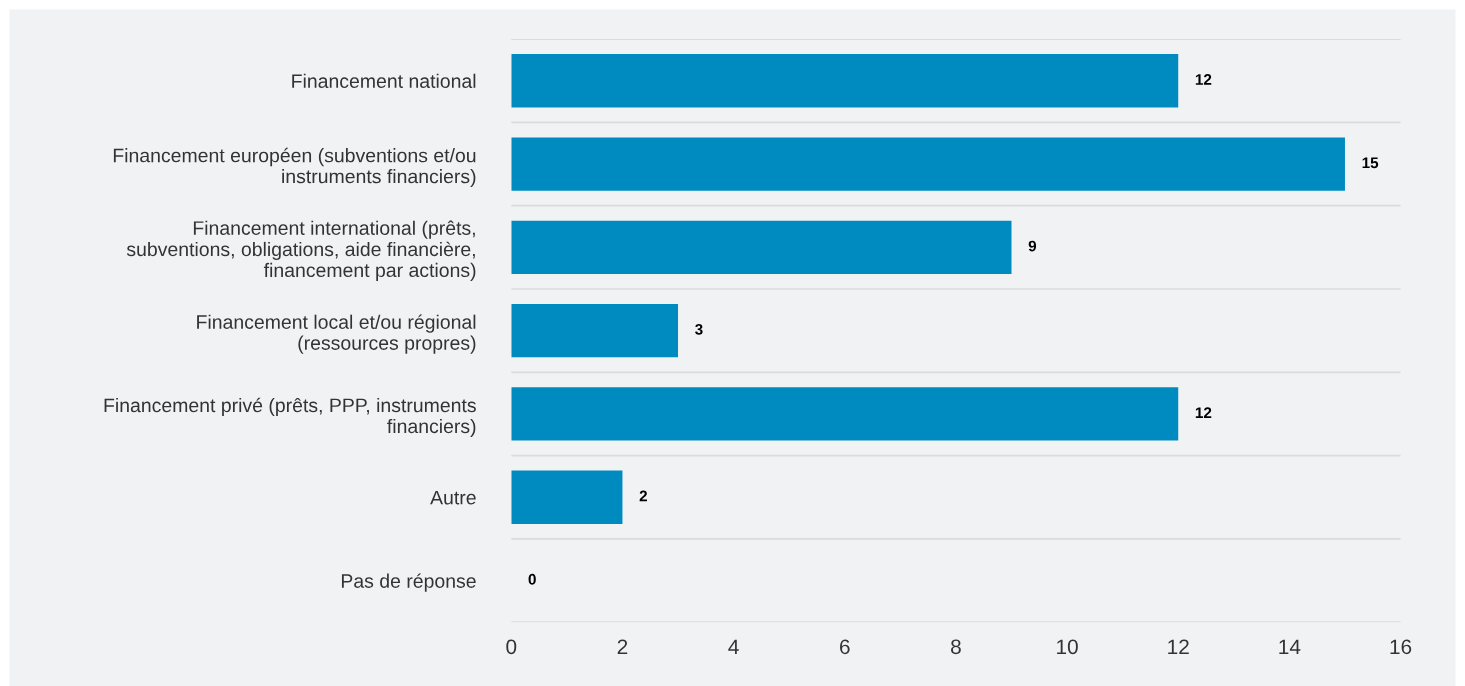 This screenshot has width=1465, height=686. What do you see at coordinates (384, 80) in the screenshot?
I see `y-tick-label: Financement national` at bounding box center [384, 80].